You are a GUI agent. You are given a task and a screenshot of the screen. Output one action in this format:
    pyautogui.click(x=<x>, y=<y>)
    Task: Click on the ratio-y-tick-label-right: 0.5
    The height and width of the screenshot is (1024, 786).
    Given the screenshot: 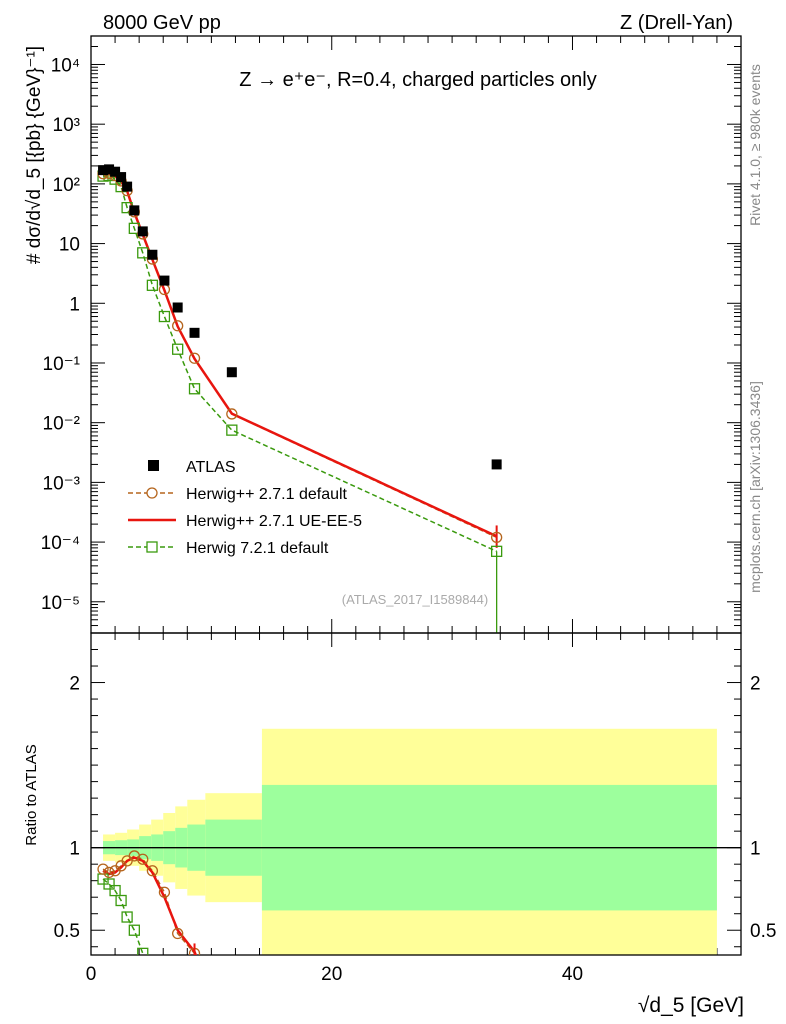 What is the action you would take?
    pyautogui.click(x=763, y=931)
    